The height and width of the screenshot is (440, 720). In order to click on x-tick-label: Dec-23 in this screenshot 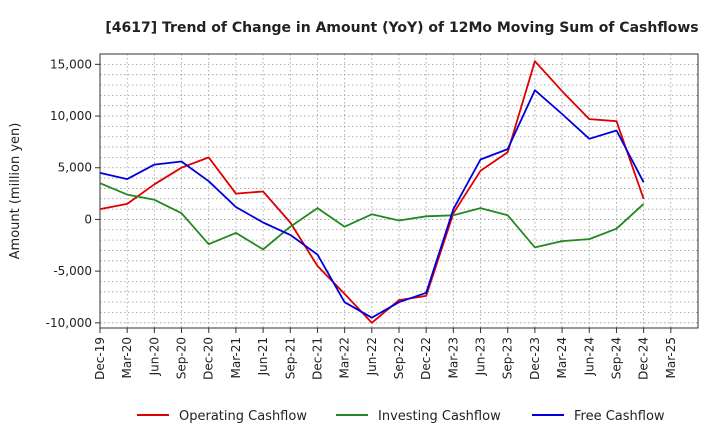, I will do `click(535, 358)`.